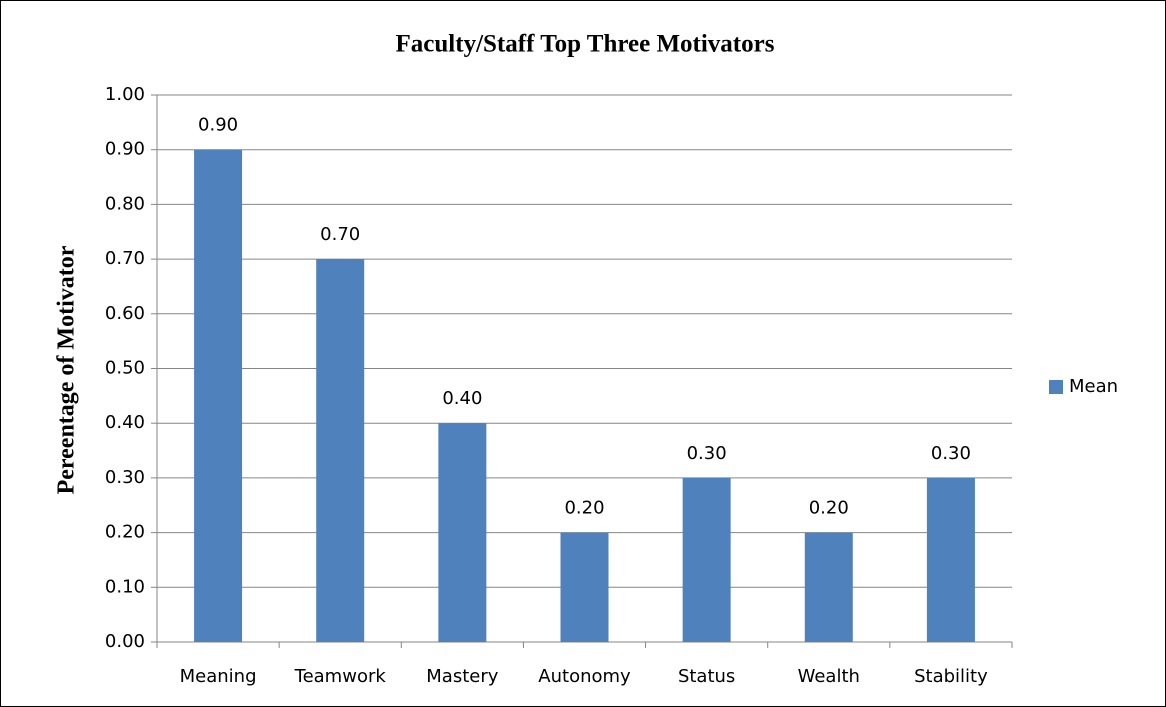  Describe the element at coordinates (218, 125) in the screenshot. I see `data-label: 0.90` at that location.